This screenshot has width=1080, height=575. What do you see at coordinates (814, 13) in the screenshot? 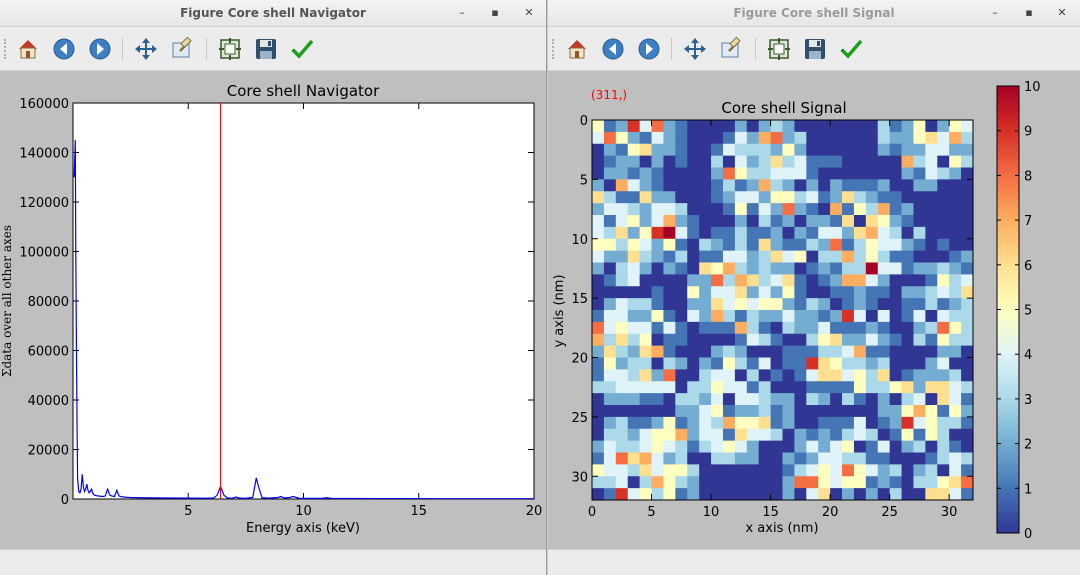
I see `signal-titlebar: Figure Core shell Signal – ▪ ✕` at bounding box center [814, 13].